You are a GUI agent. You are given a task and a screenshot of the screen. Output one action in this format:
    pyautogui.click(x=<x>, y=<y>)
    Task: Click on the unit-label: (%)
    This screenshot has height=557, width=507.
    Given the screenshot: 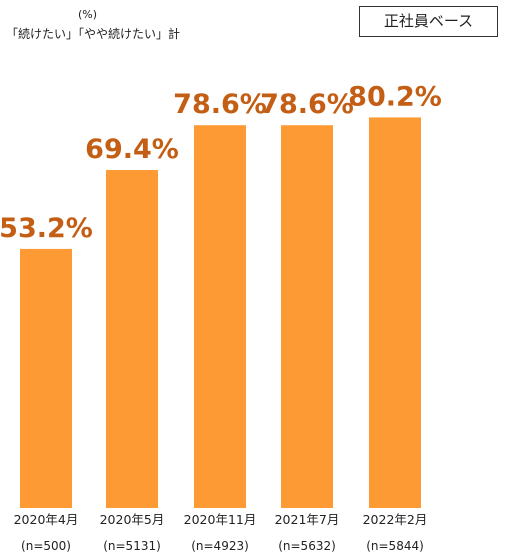 What is the action you would take?
    pyautogui.click(x=88, y=14)
    